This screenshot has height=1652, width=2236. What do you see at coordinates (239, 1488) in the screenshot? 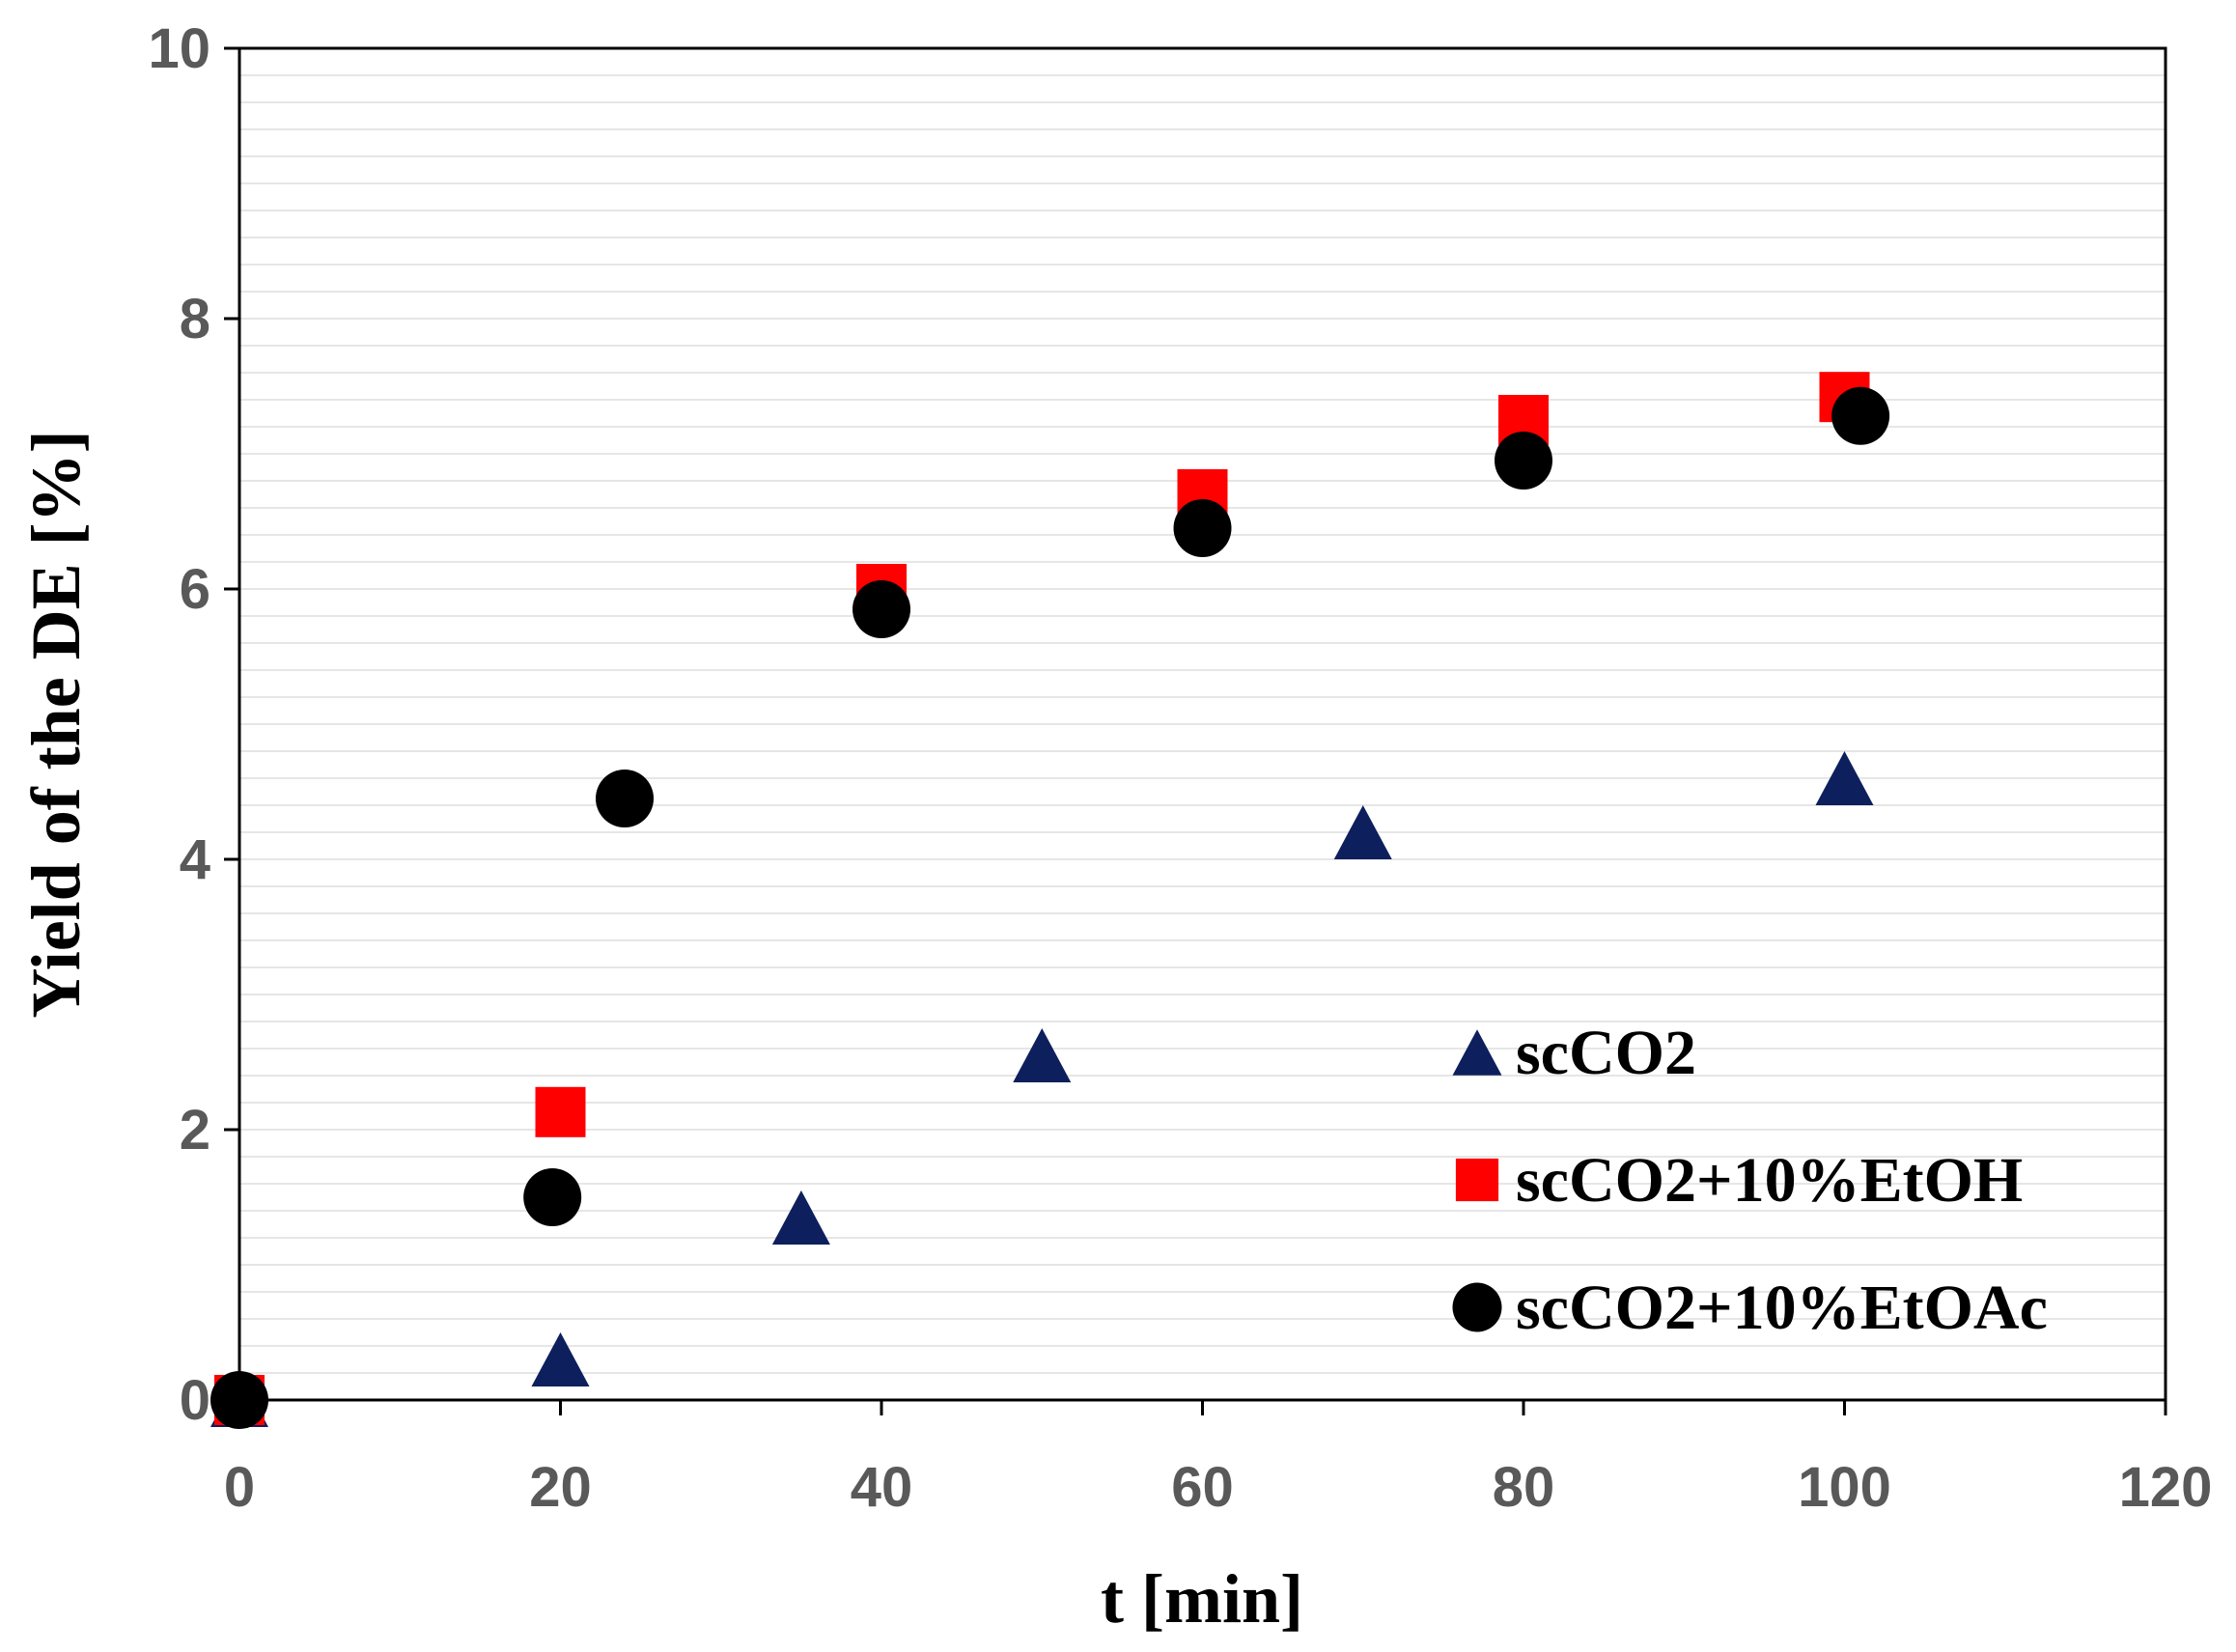
I see `x-tick-label: 0` at bounding box center [239, 1488].